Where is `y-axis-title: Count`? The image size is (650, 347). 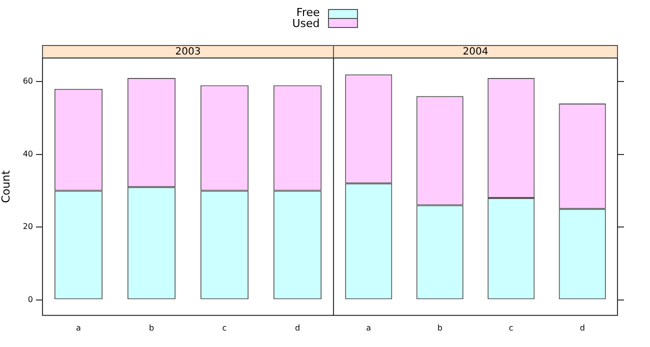
y-axis-title: Count is located at coordinates (6, 187).